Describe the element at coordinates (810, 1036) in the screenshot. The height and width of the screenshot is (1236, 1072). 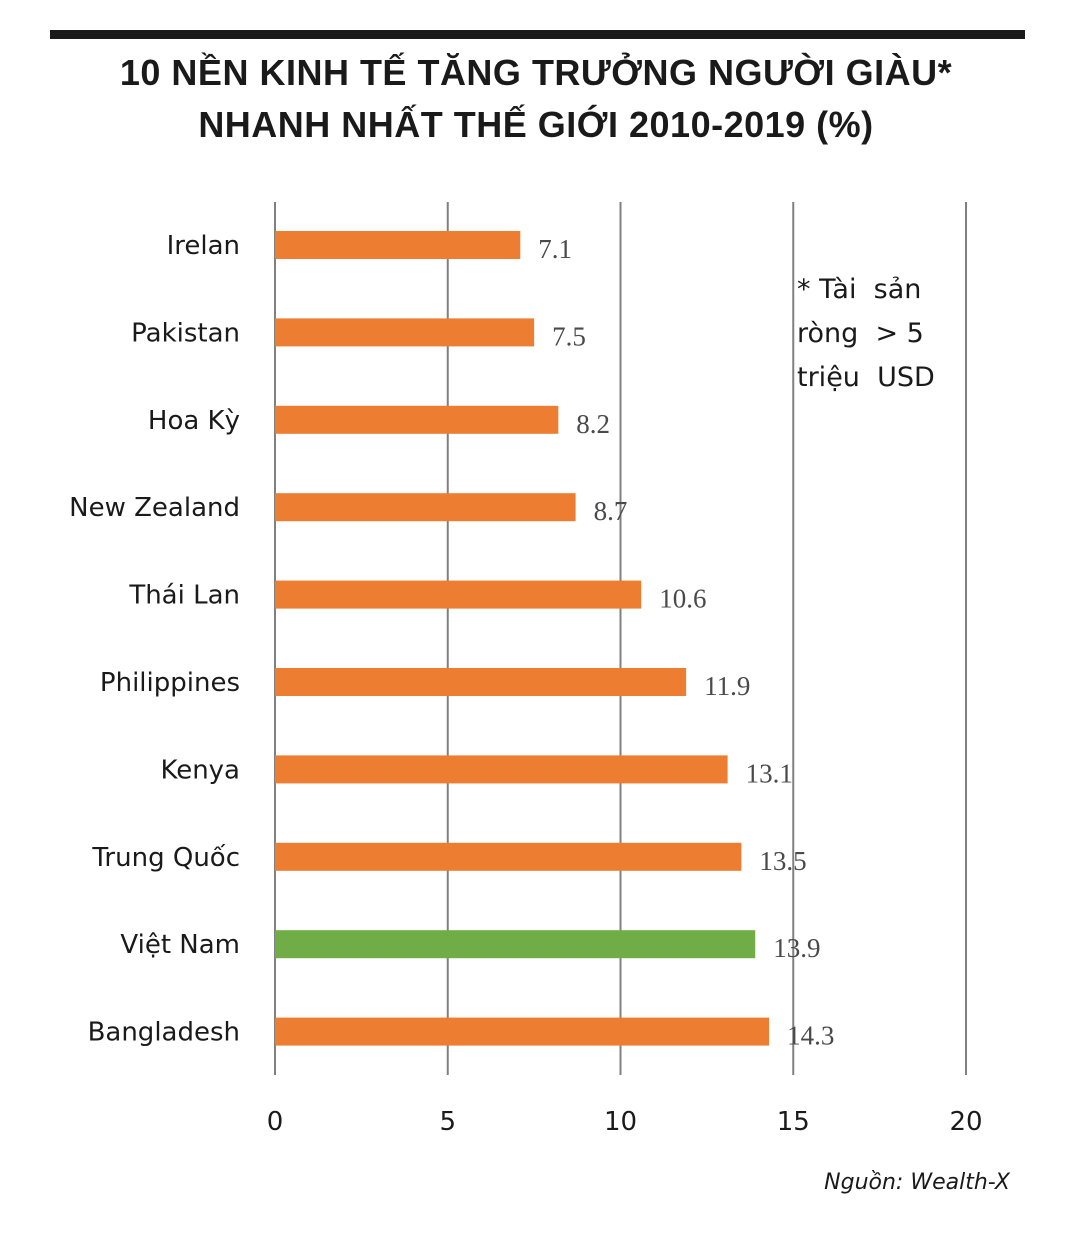
I see `value-label: 14.3` at that location.